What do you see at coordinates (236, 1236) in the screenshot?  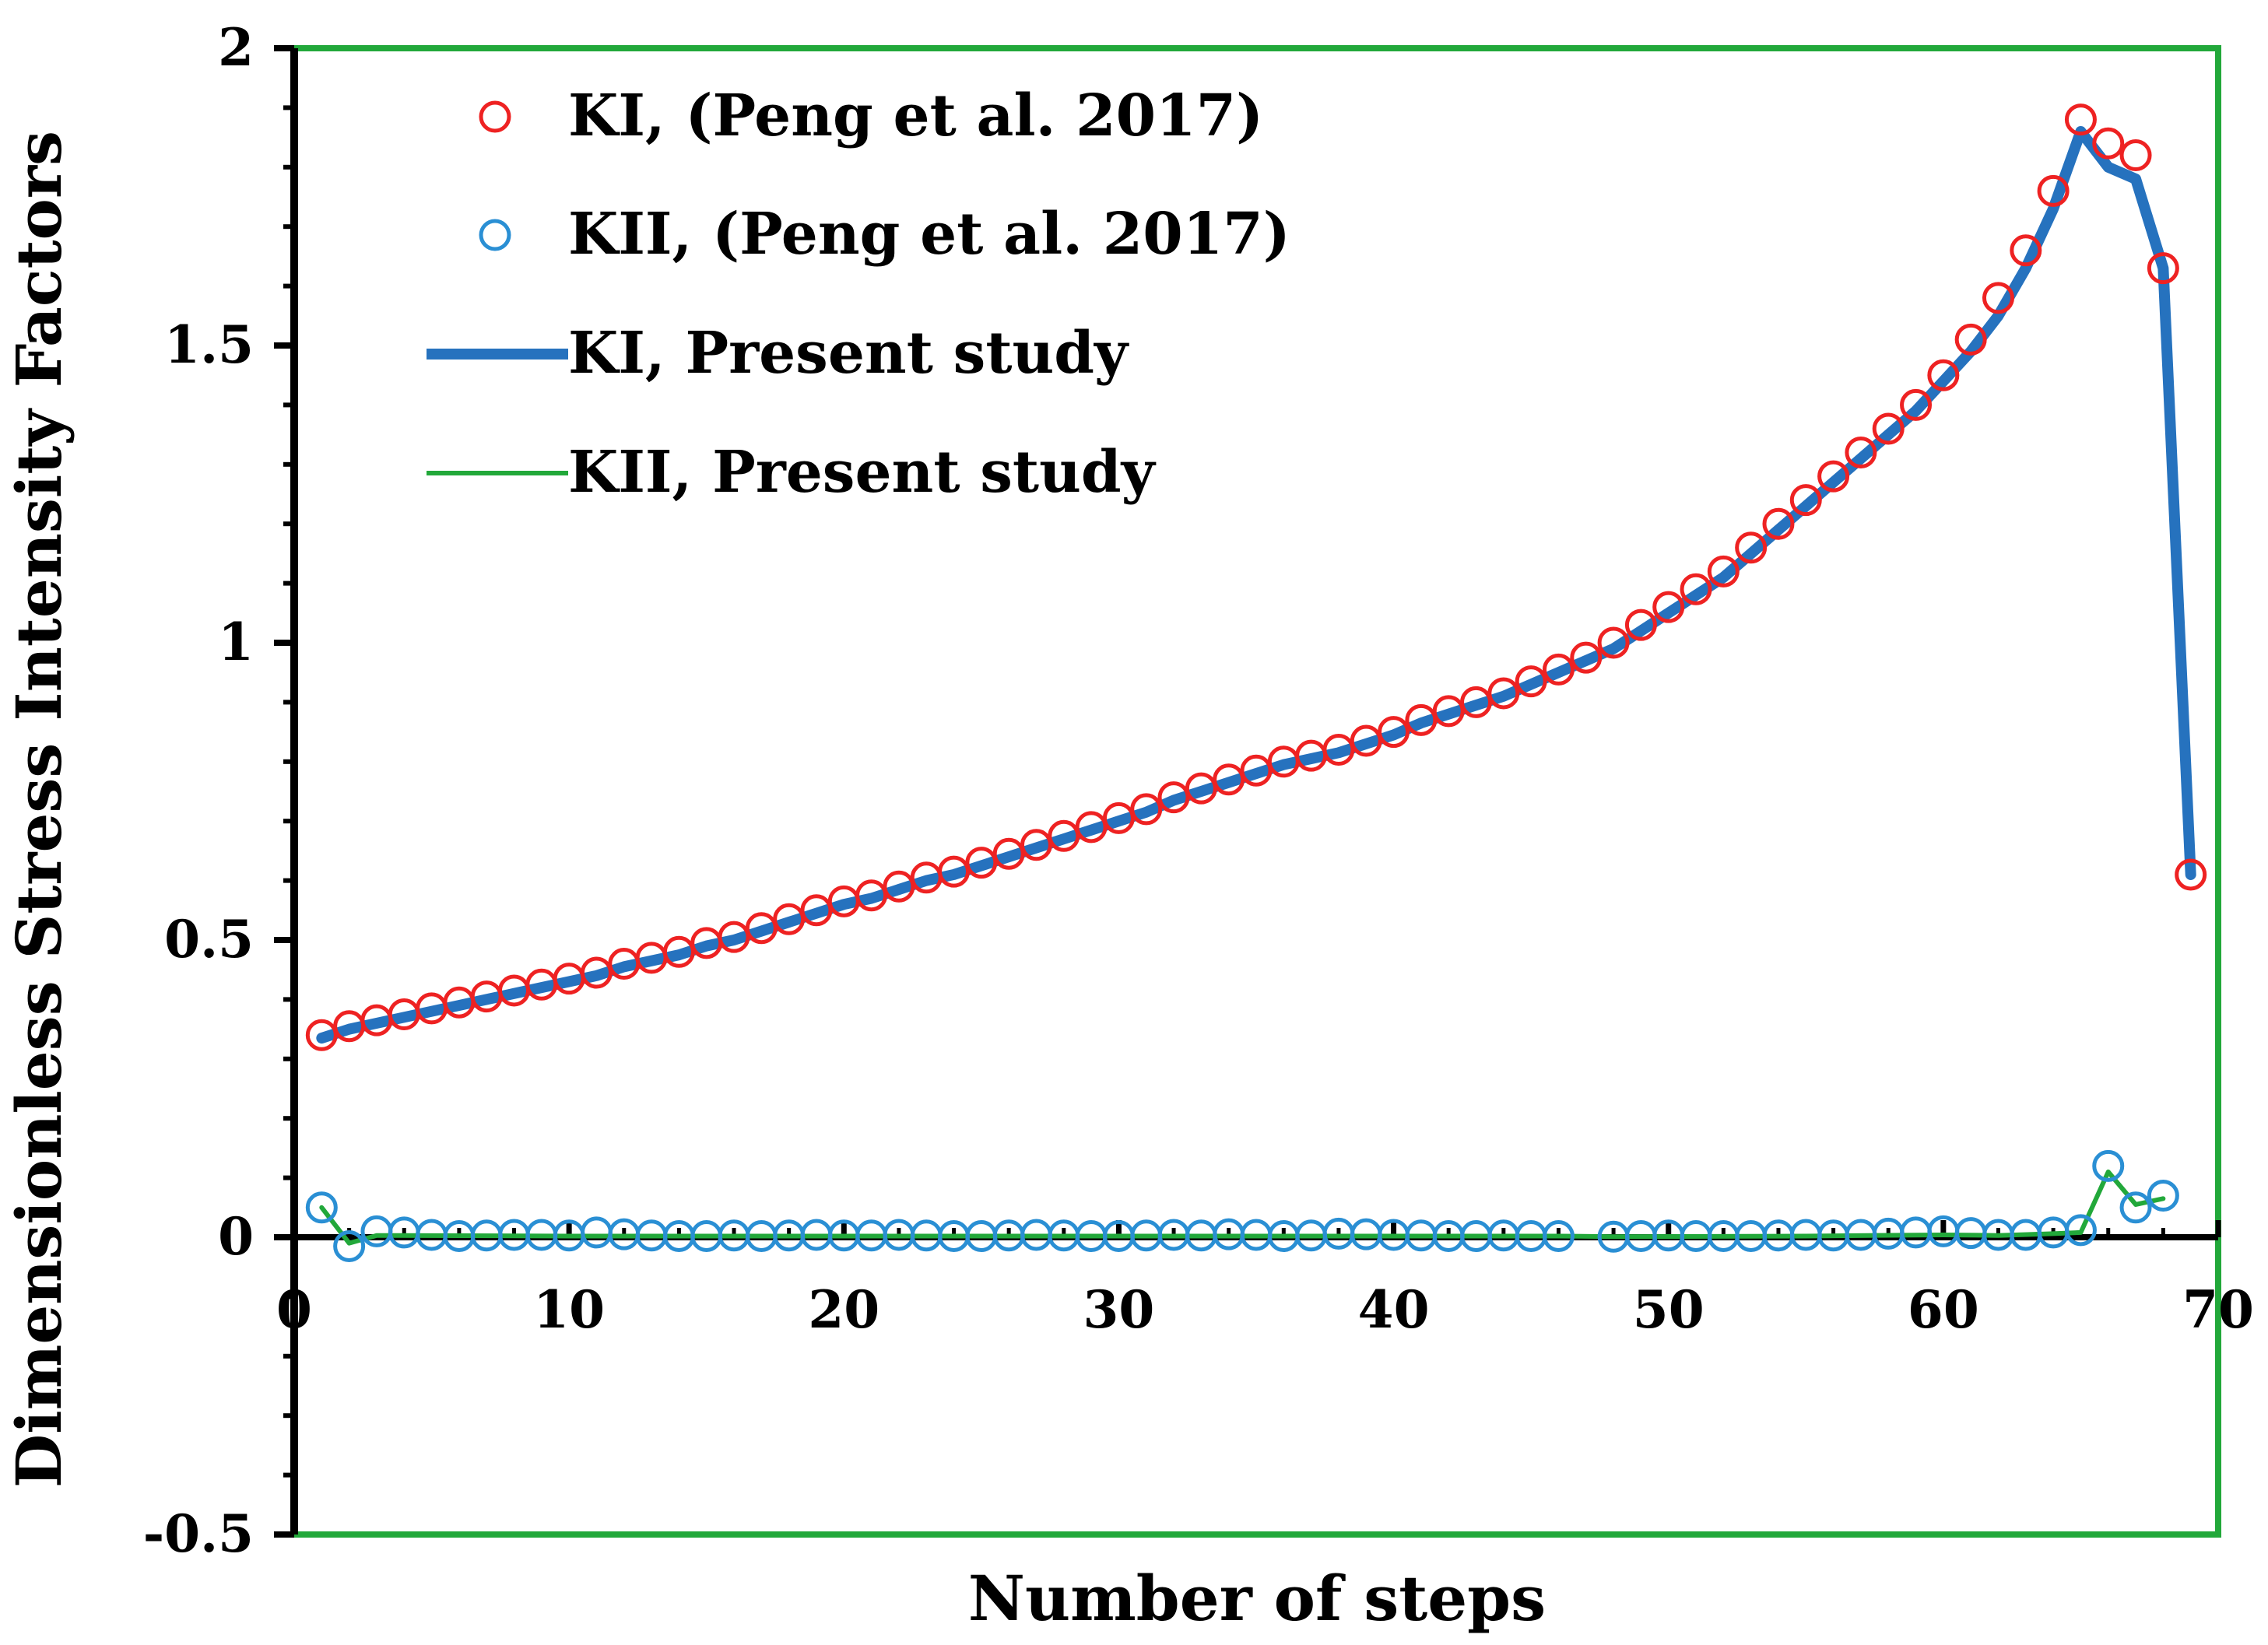 I see `y-tick-label: 0` at bounding box center [236, 1236].